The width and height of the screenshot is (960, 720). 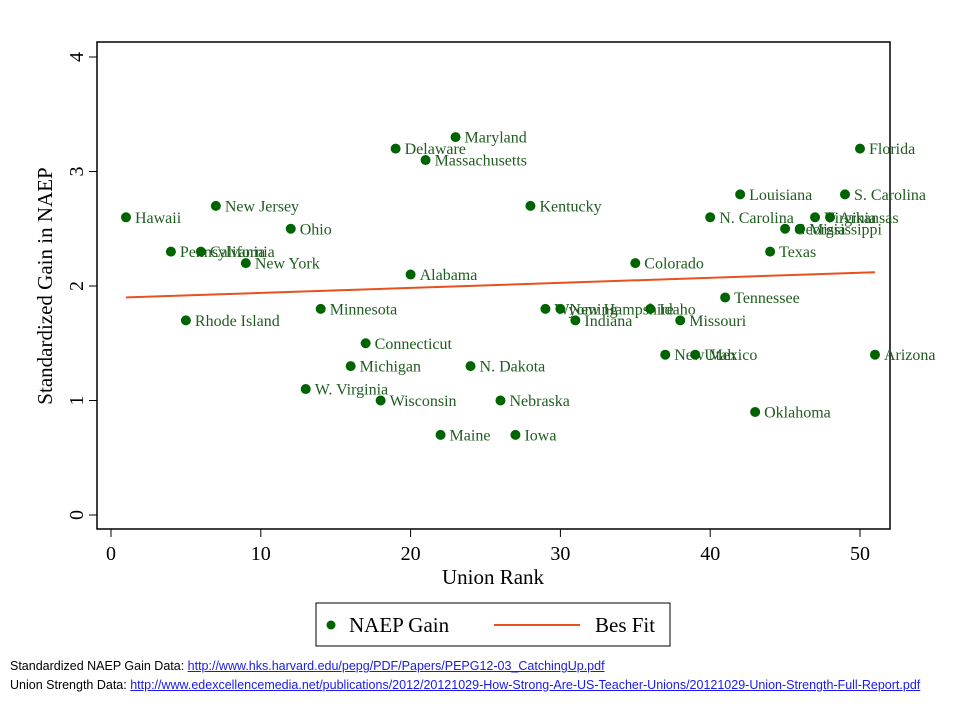 What do you see at coordinates (625, 625) in the screenshot?
I see `legend-label-best-fit: Bes Fit` at bounding box center [625, 625].